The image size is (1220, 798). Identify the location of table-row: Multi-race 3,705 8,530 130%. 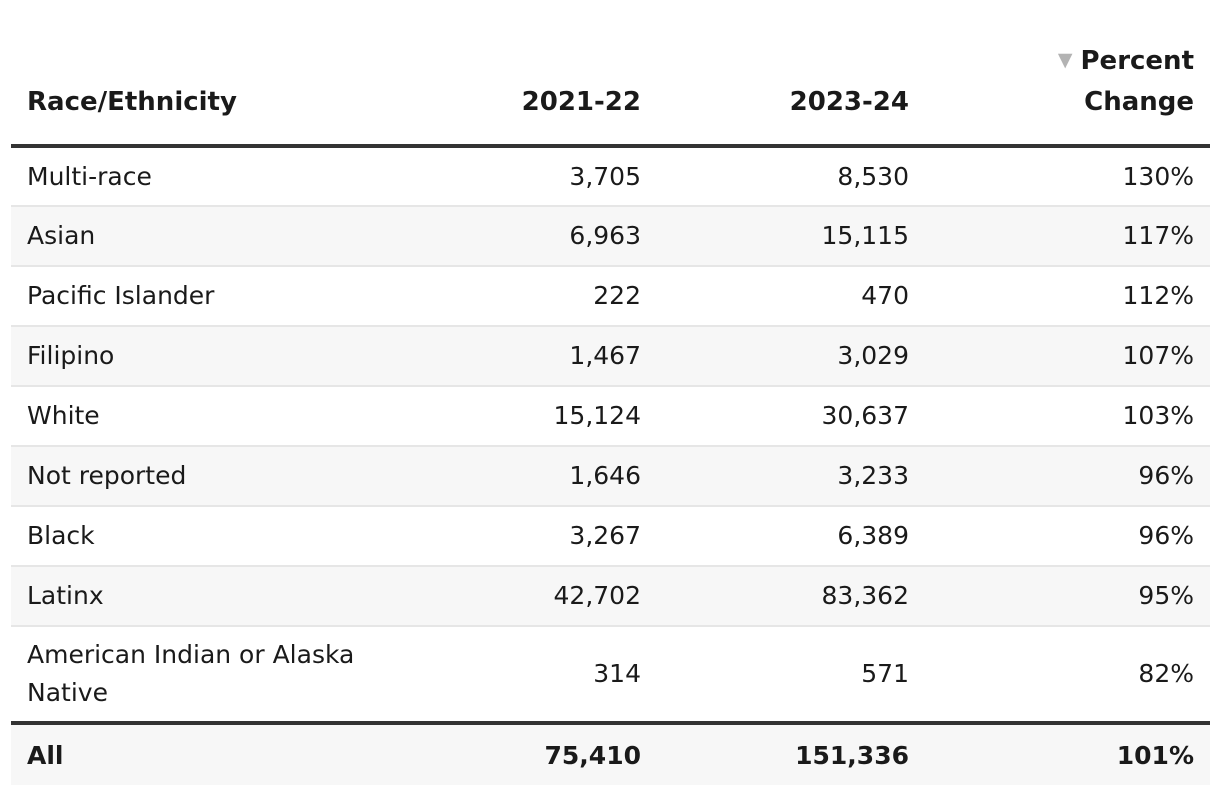
(610, 176).